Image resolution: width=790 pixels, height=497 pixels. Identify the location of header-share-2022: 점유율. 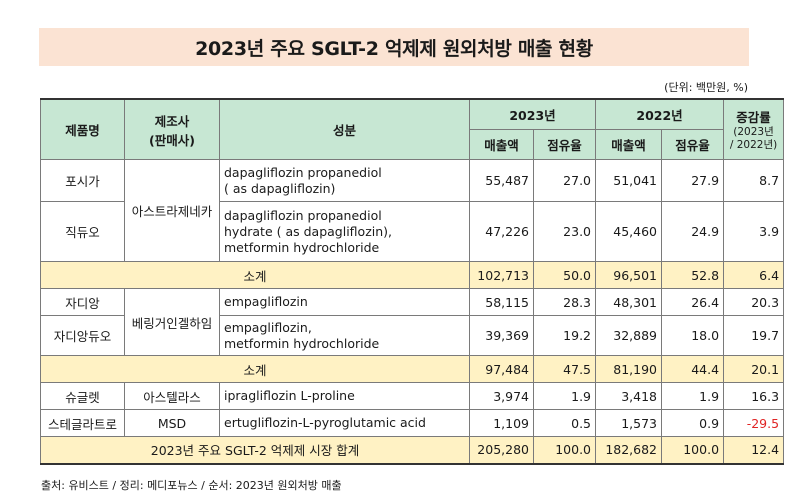
(693, 144).